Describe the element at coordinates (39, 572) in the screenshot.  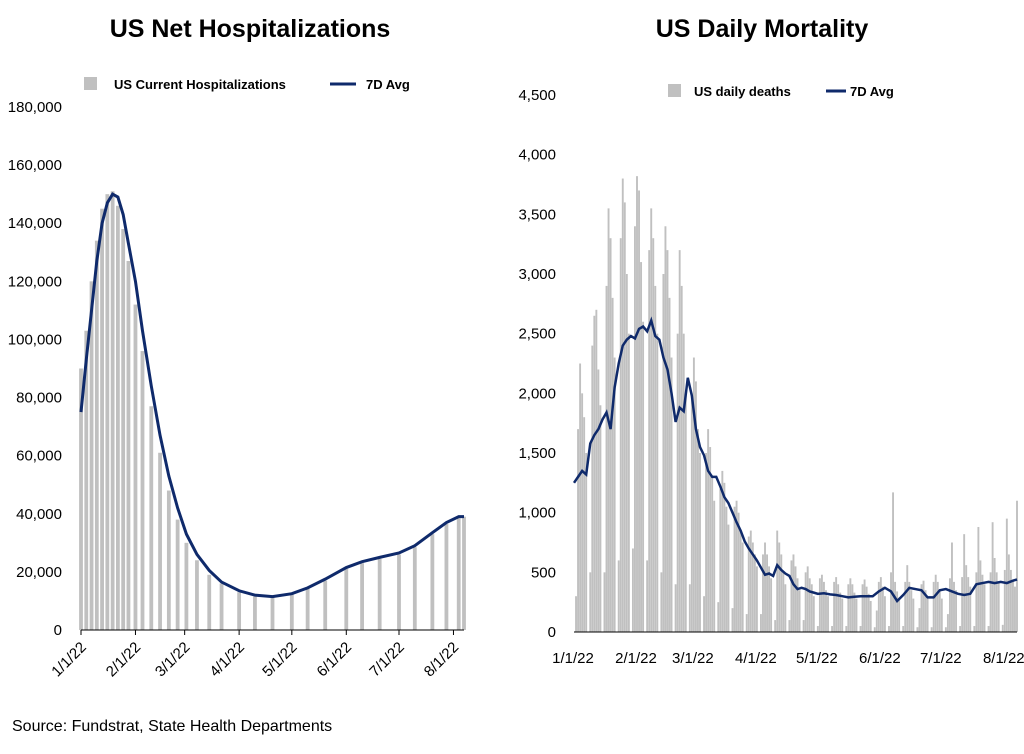
I see `y-tick-label: 20,000` at that location.